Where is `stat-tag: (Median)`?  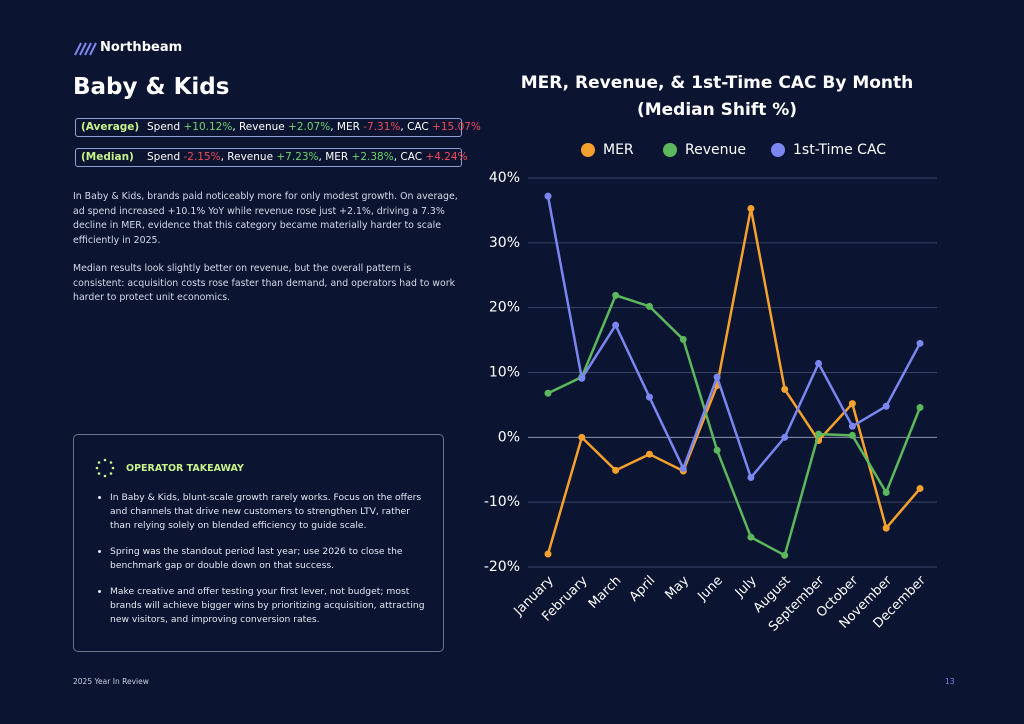
stat-tag: (Median) is located at coordinates (107, 157).